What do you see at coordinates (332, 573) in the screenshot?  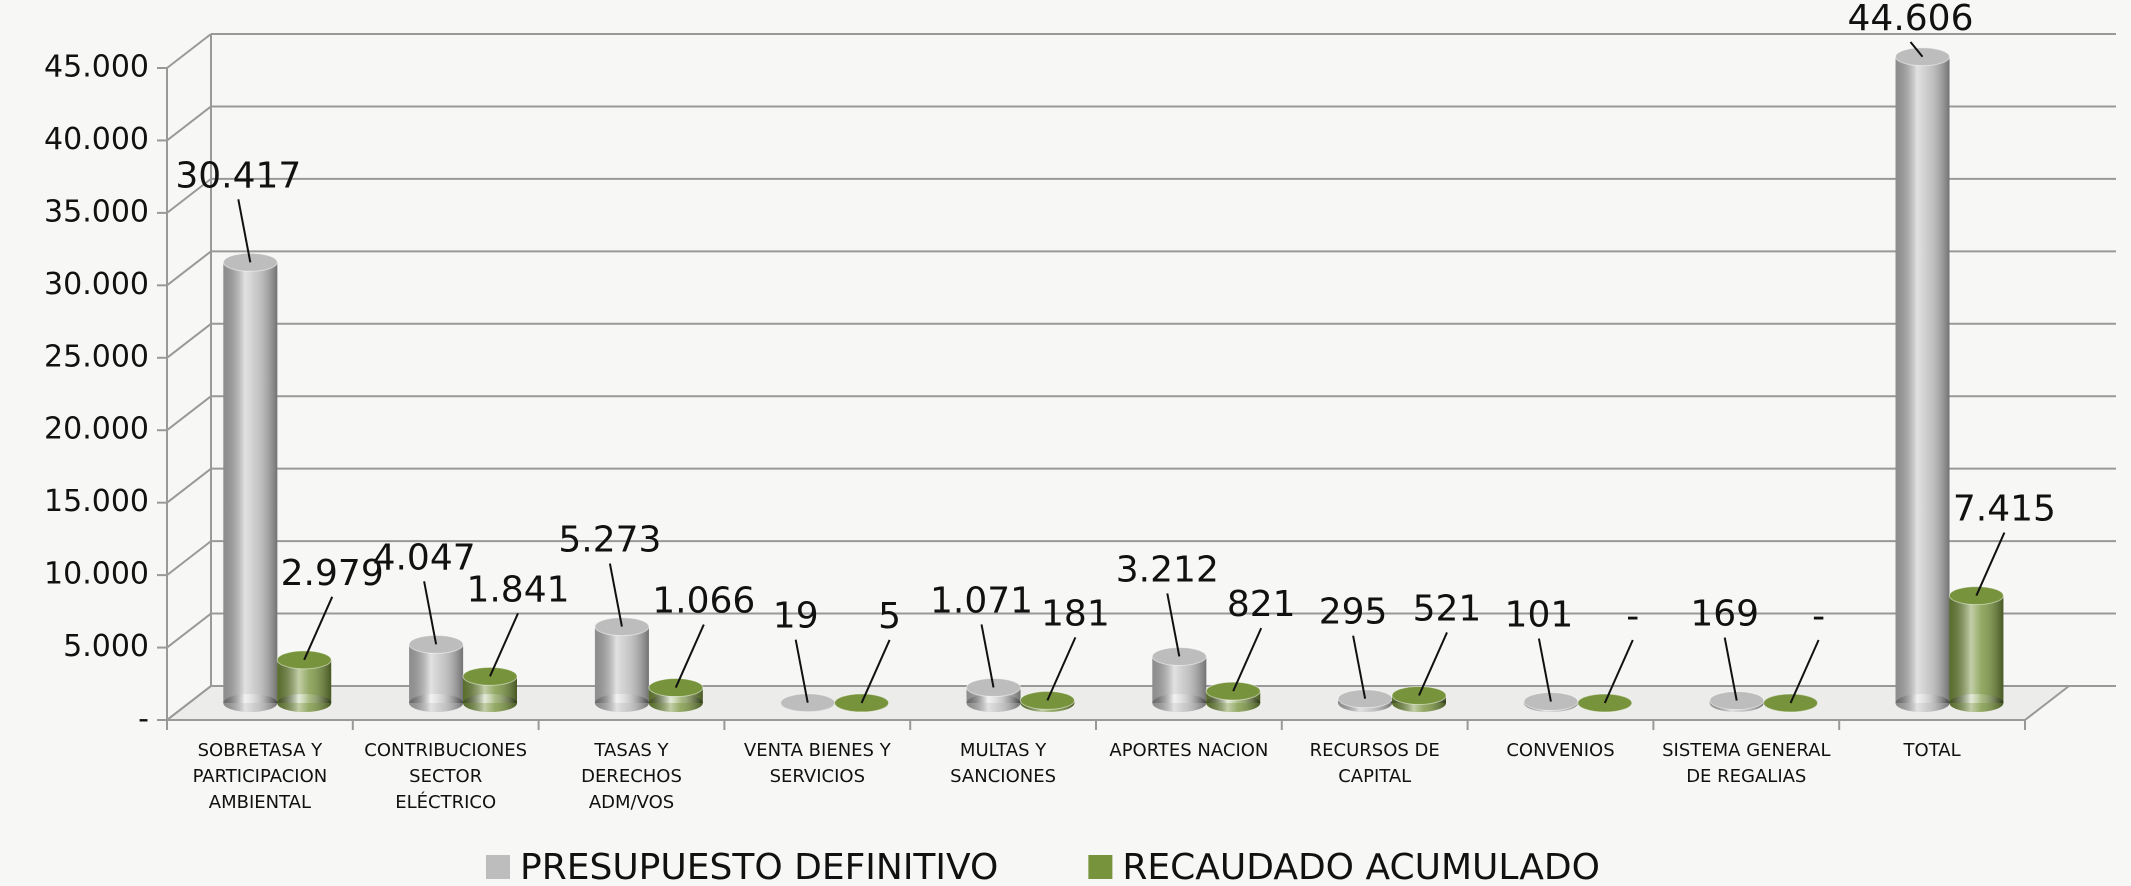 I see `data-label: 2.979` at bounding box center [332, 573].